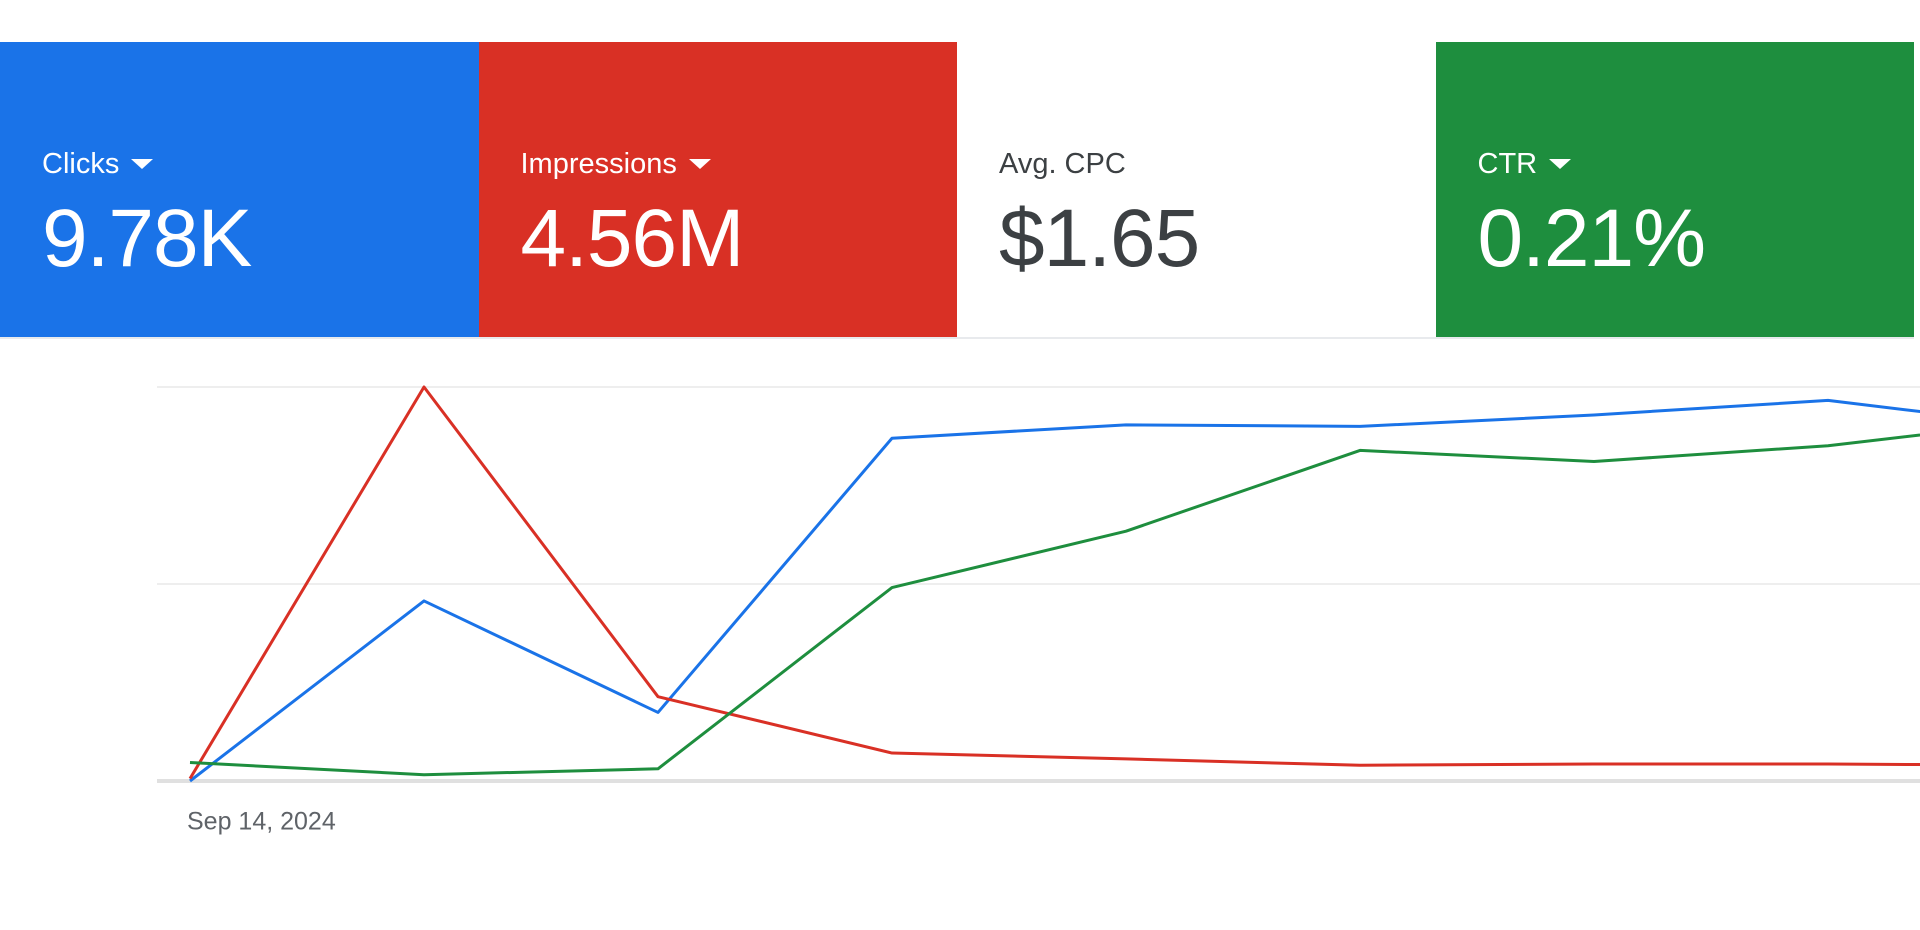 The height and width of the screenshot is (930, 1920). What do you see at coordinates (81, 163) in the screenshot?
I see `scorecard-label-text: Clicks` at bounding box center [81, 163].